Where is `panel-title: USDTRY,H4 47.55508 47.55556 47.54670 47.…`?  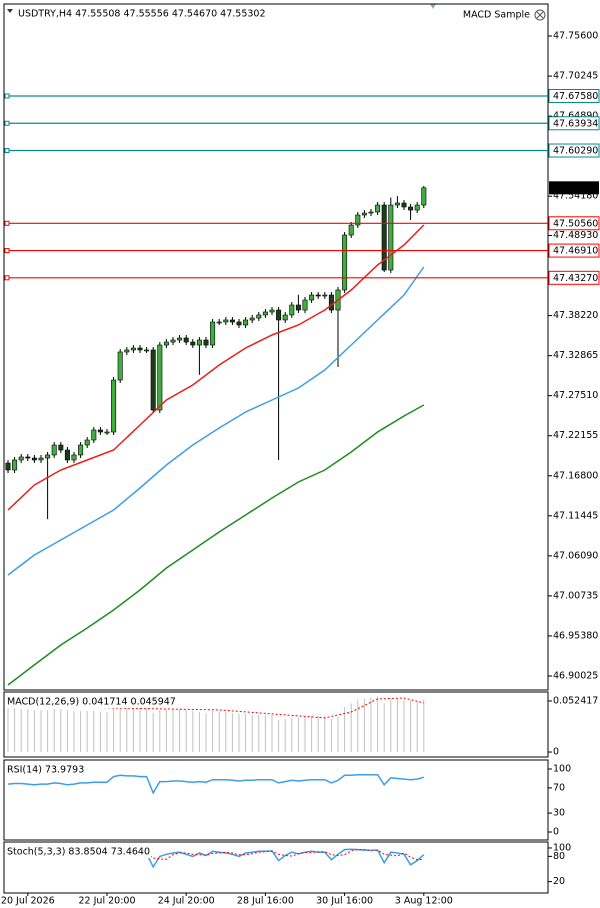 panel-title: USDTRY,H4 47.55508 47.55556 47.54670 47.… is located at coordinates (142, 14).